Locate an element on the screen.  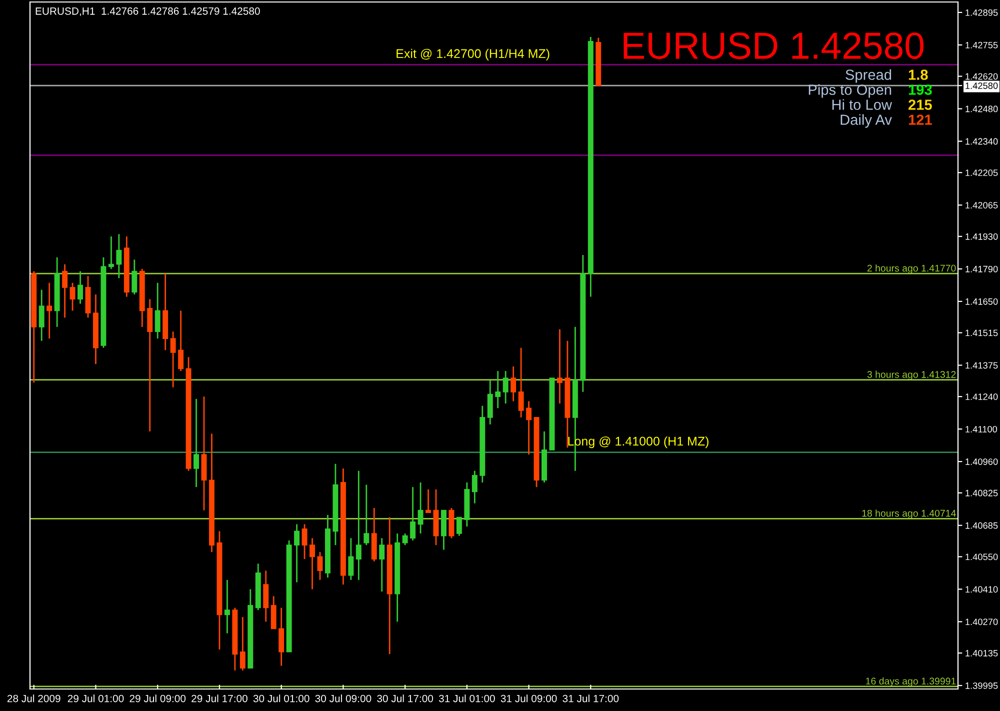
y-tick-label: 1.41650 is located at coordinates (982, 301).